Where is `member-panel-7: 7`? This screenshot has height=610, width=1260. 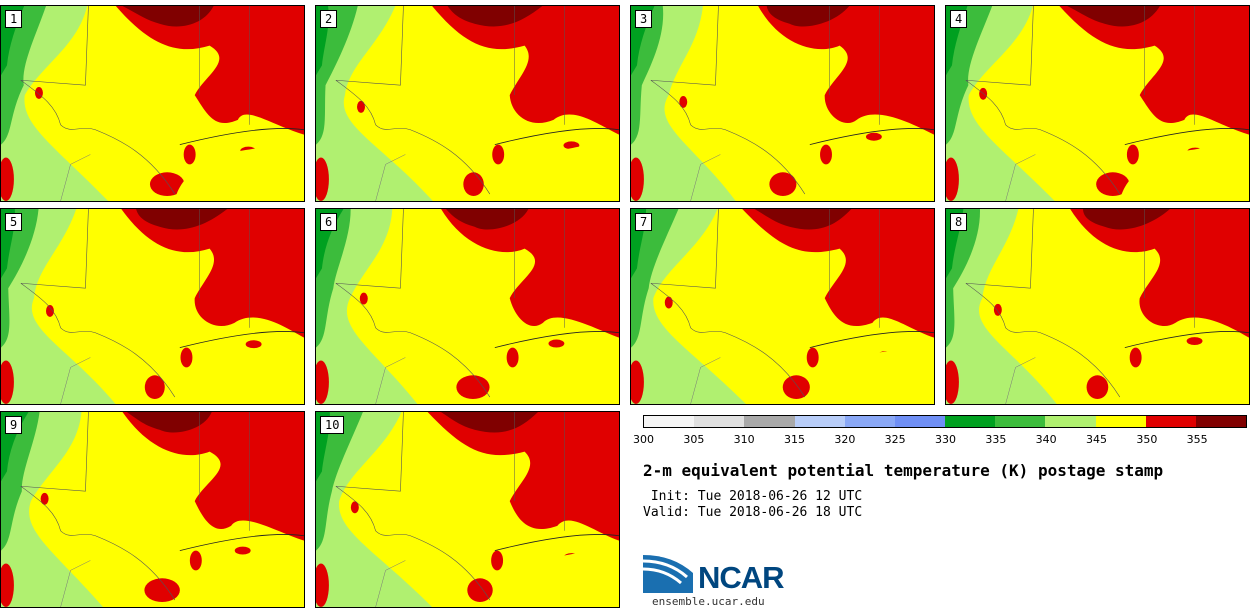 member-panel-7: 7 is located at coordinates (782, 306).